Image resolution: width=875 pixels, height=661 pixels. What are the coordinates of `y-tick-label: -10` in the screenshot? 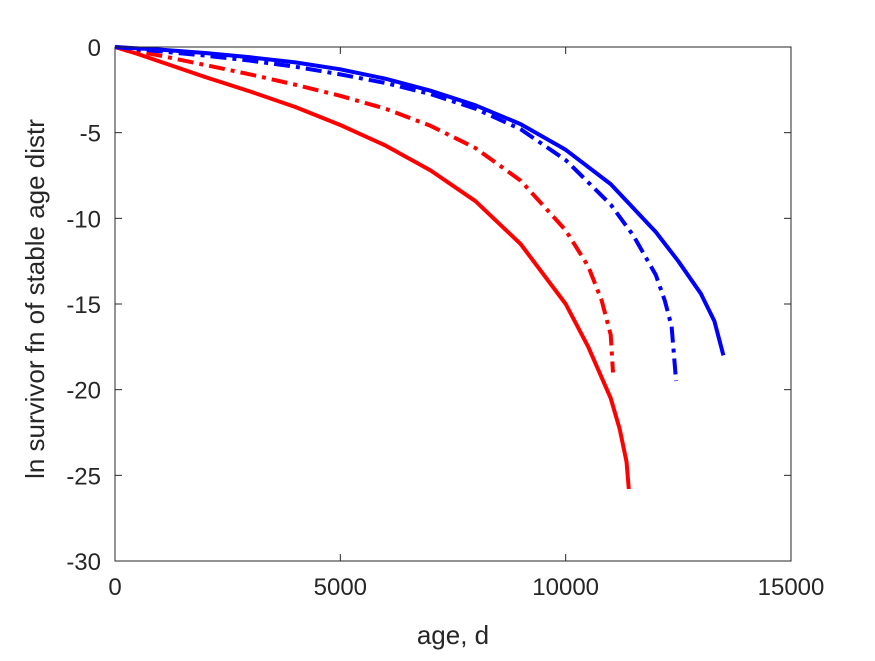 It's located at (83, 219).